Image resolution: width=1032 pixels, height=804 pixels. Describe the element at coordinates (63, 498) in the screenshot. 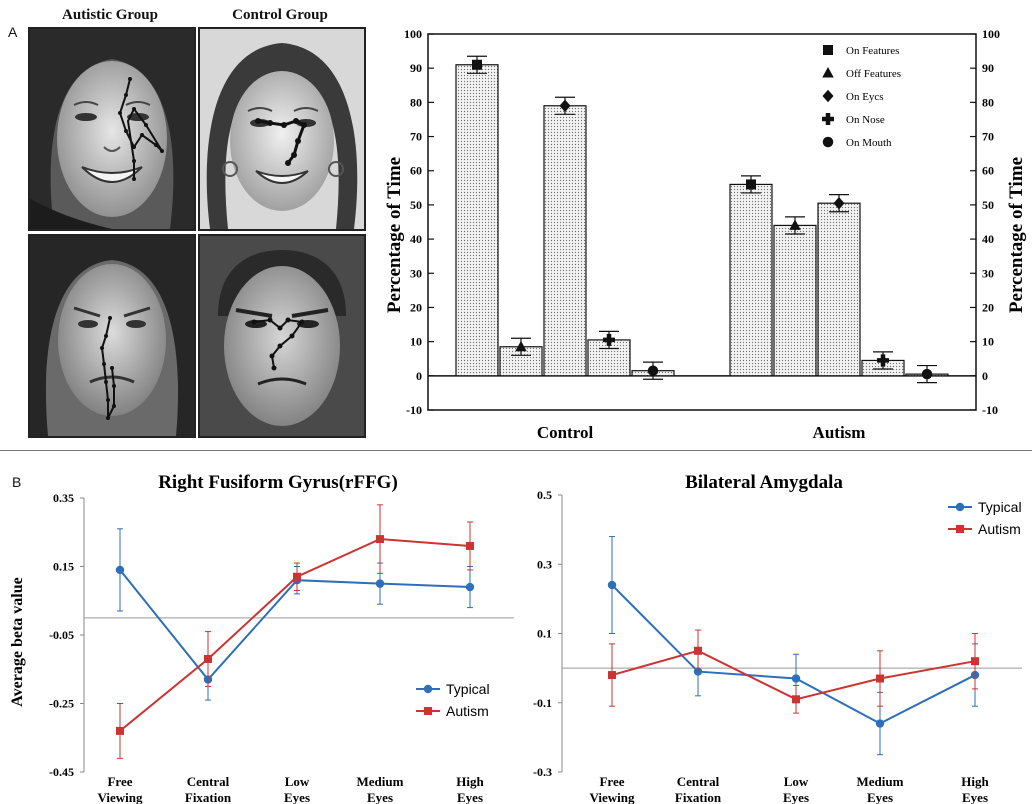

I see `y-tick-label: 0.35` at that location.